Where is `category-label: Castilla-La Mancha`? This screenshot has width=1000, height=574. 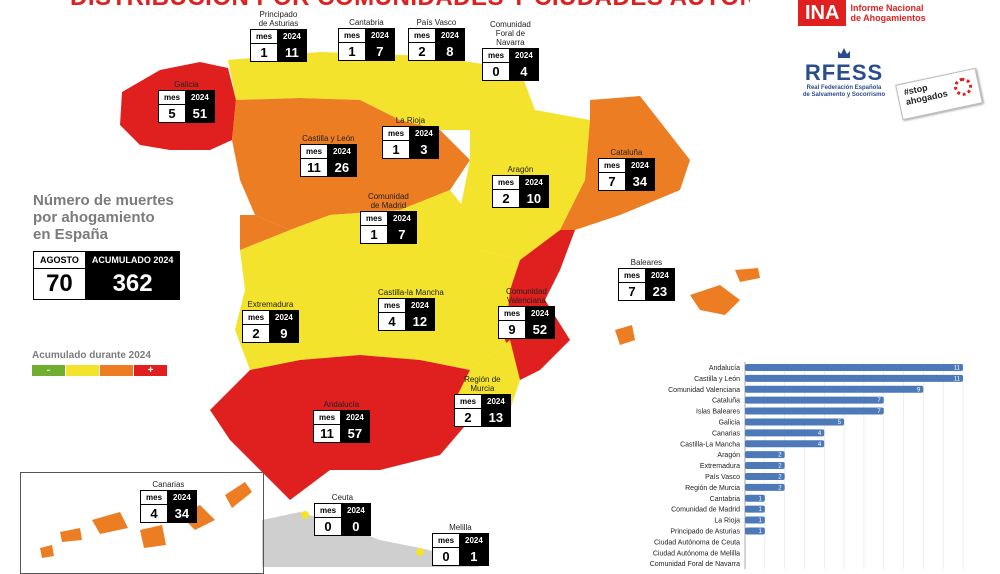
category-label: Castilla-La Mancha is located at coordinates (710, 444).